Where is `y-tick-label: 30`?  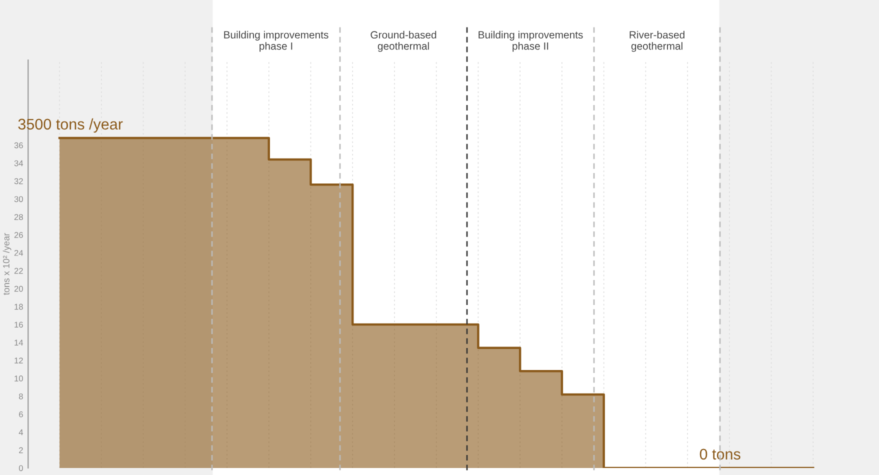
y-tick-label: 30 is located at coordinates (18, 199).